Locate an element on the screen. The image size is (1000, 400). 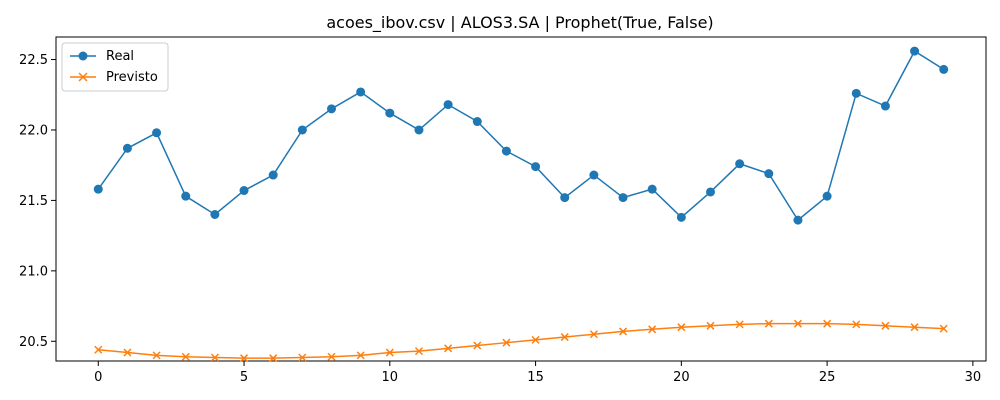
x-tick-label: 25 is located at coordinates (827, 377).